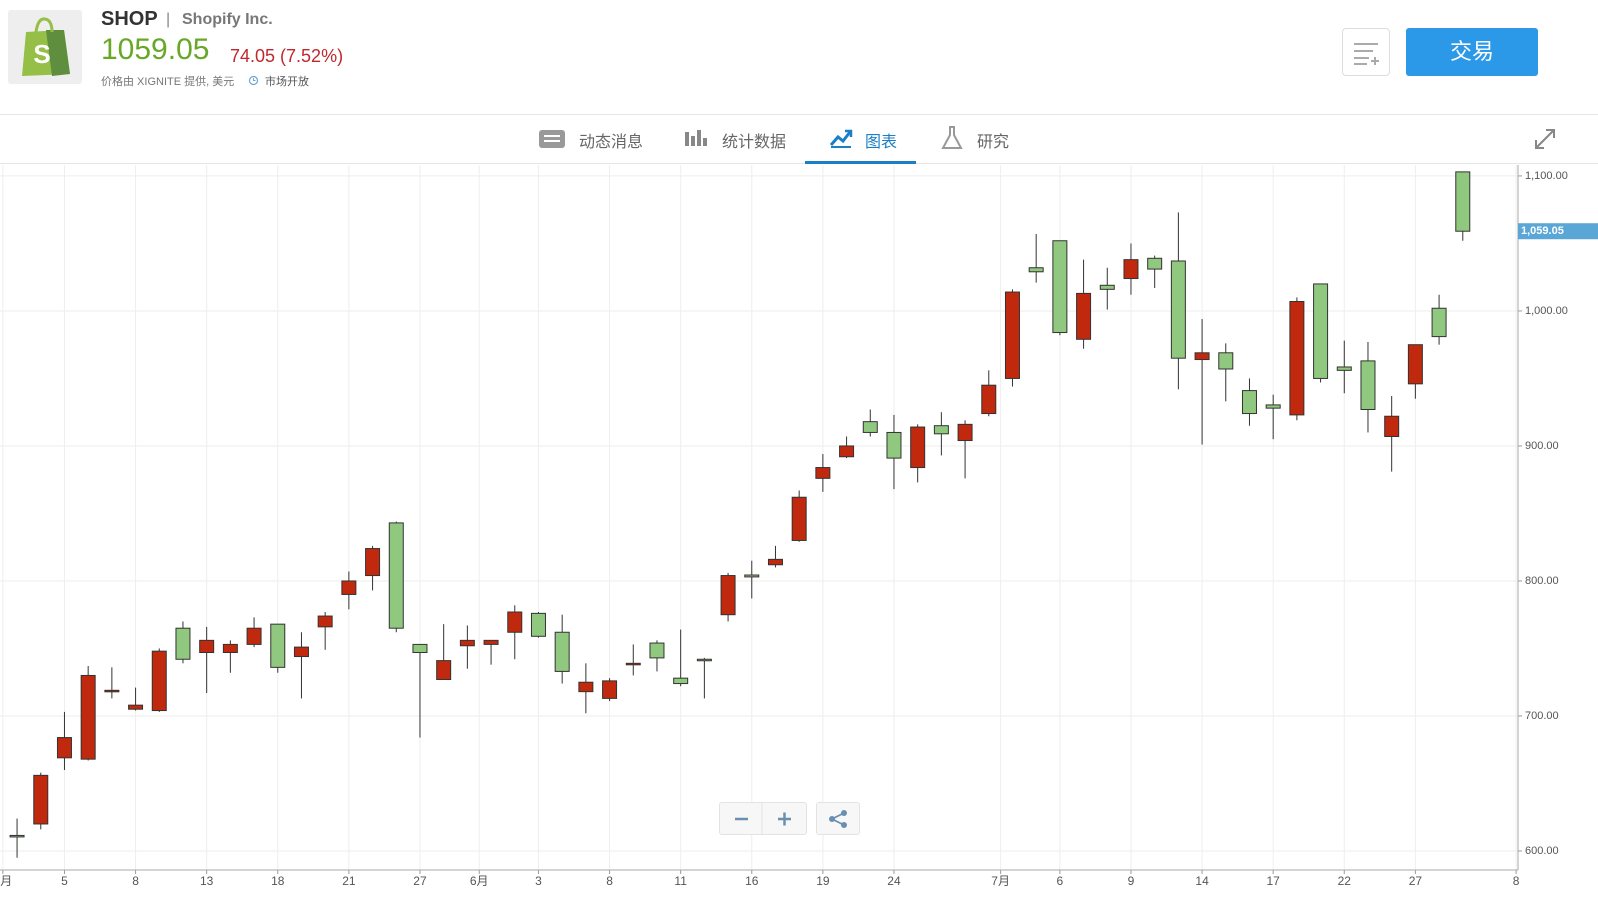 The height and width of the screenshot is (910, 1598). I want to click on y-tick-label: 1,000.00, so click(1546, 311).